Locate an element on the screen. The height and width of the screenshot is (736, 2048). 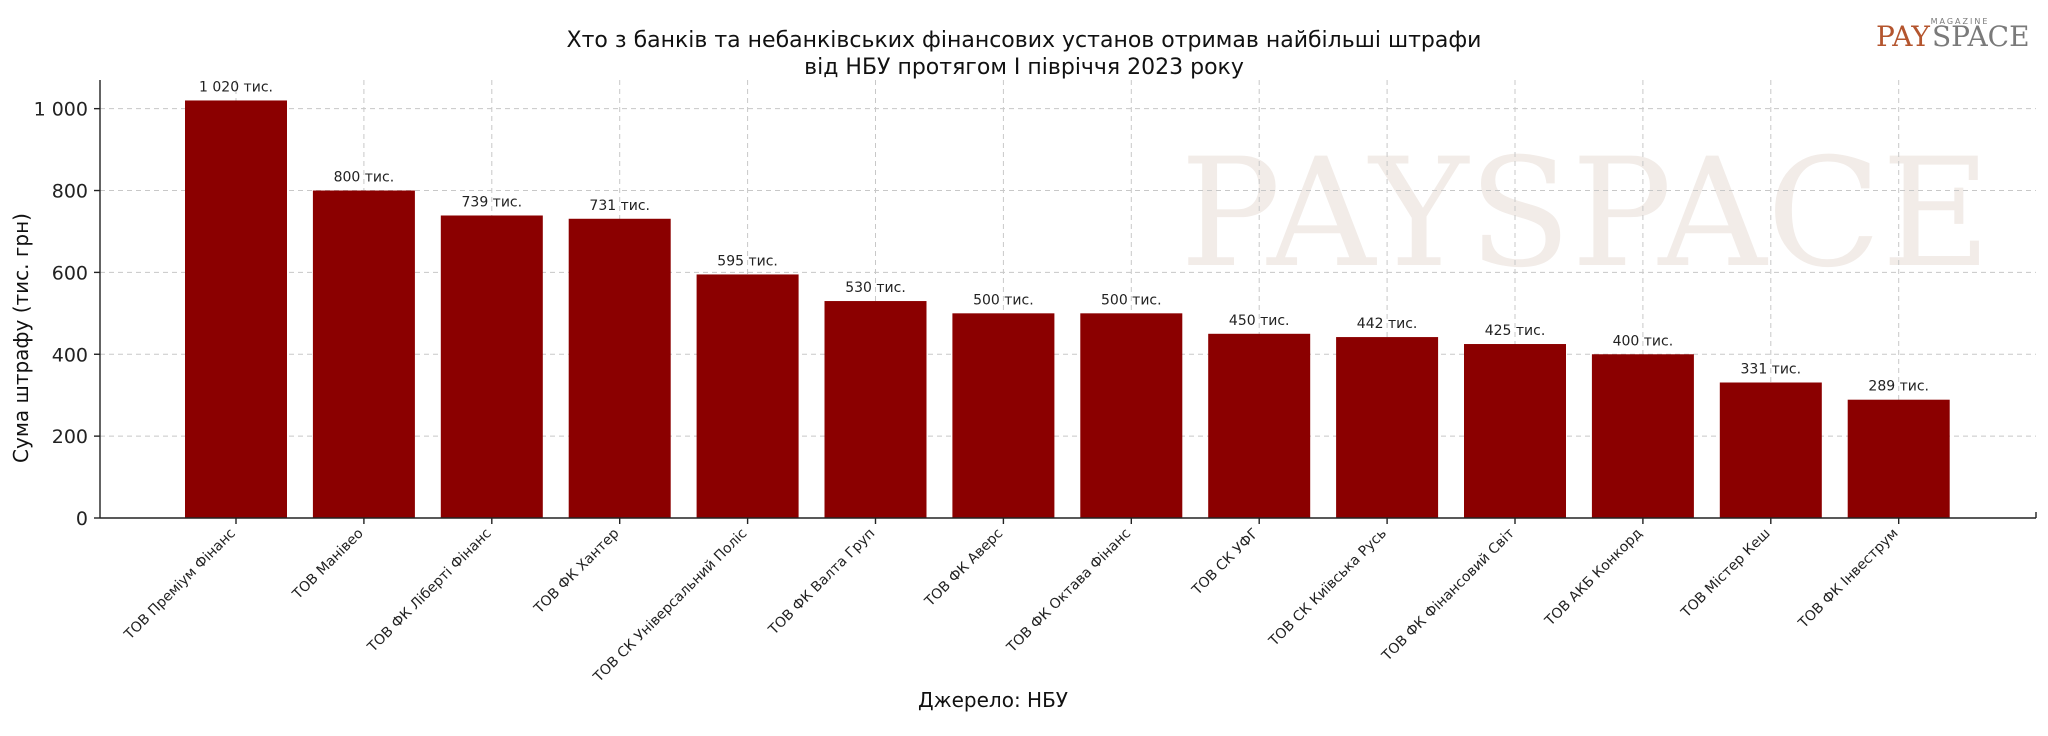
x-tick-label: ТОВ ФК Ліберті Фінанс is located at coordinates (429, 591).